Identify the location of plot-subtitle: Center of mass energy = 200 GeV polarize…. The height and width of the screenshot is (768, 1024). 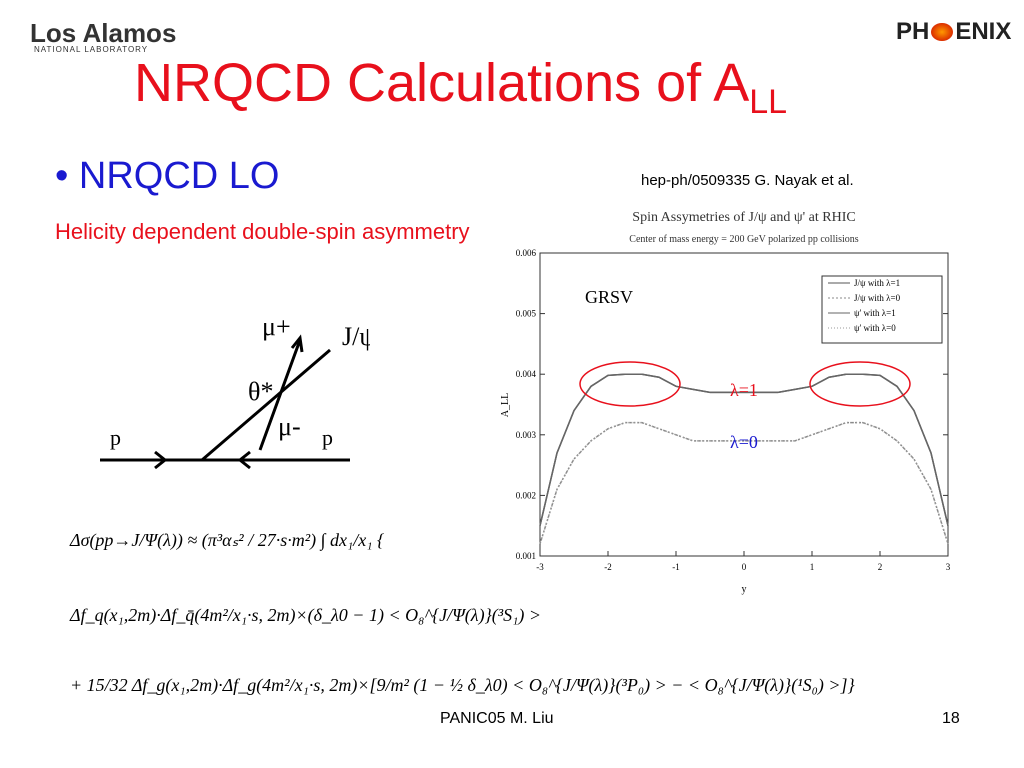
(743, 239).